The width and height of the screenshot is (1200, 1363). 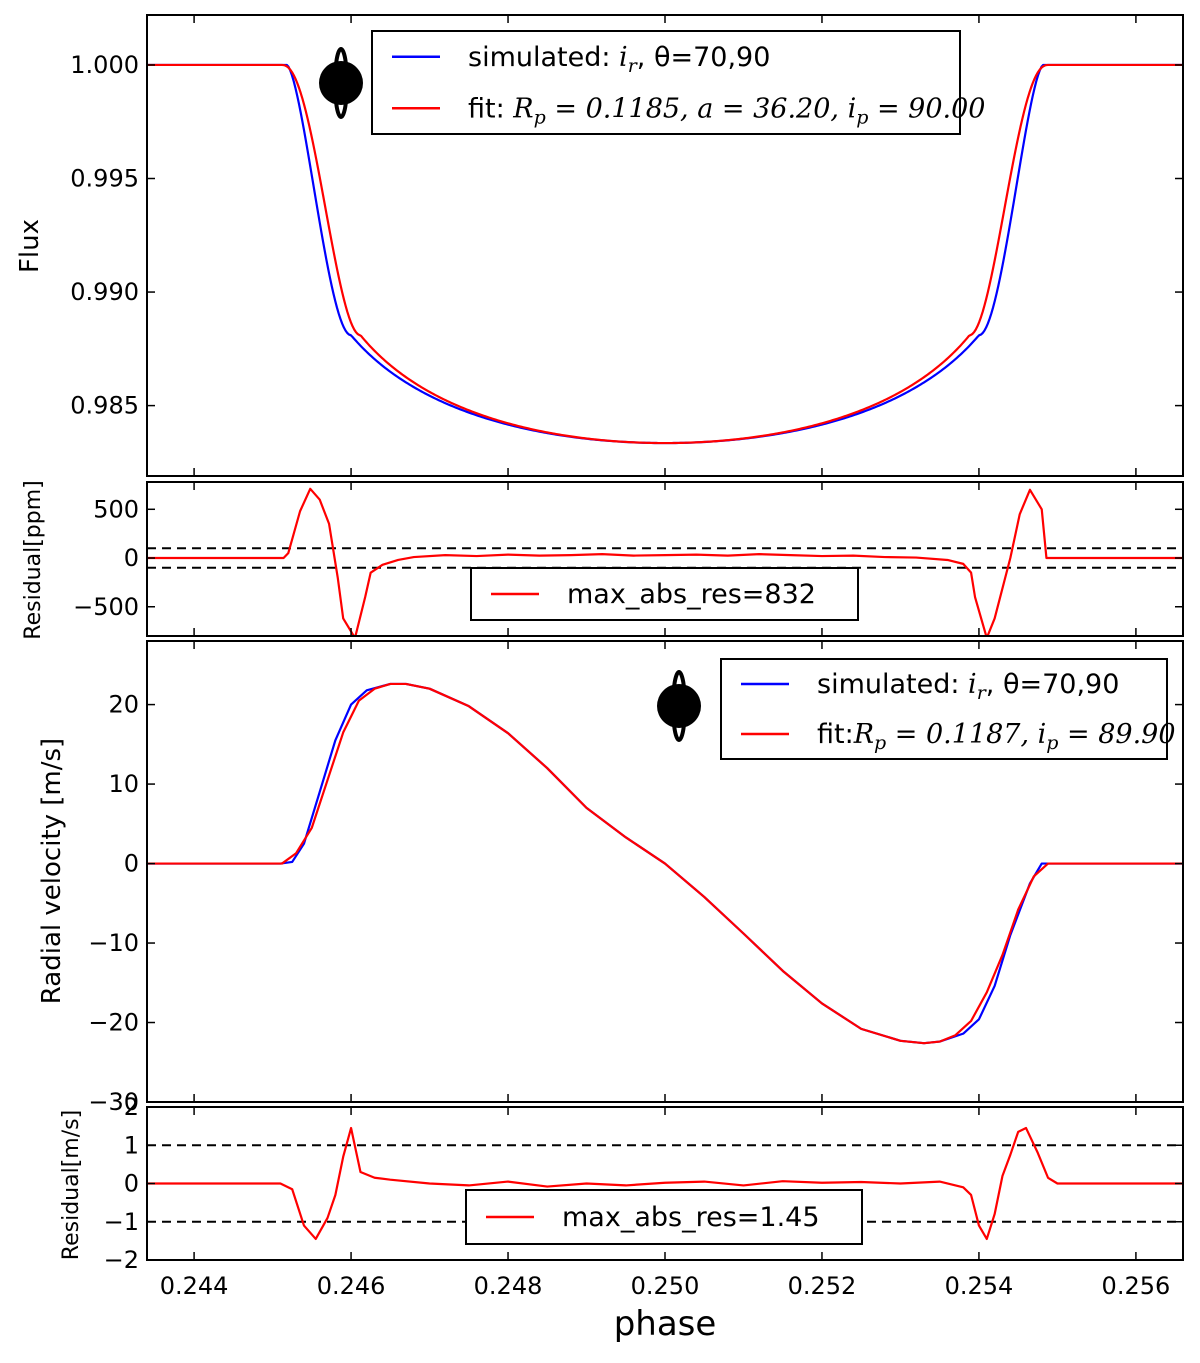 I want to click on y-axis-label: Residual[ppm], so click(x=33, y=559).